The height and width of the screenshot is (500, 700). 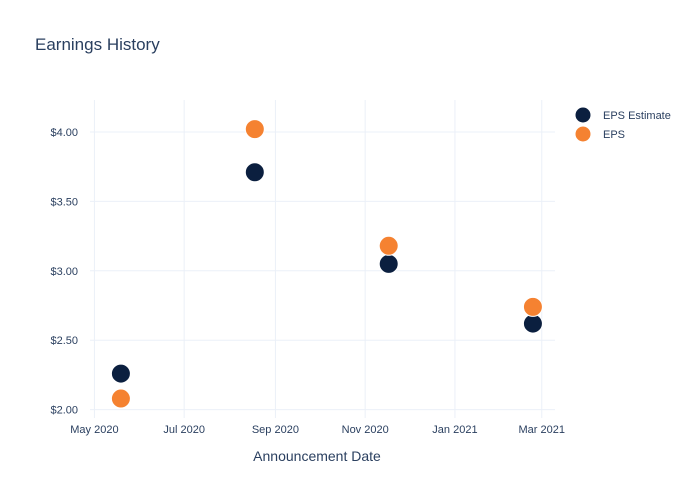 What do you see at coordinates (97, 44) in the screenshot?
I see `chart-title: Earnings History` at bounding box center [97, 44].